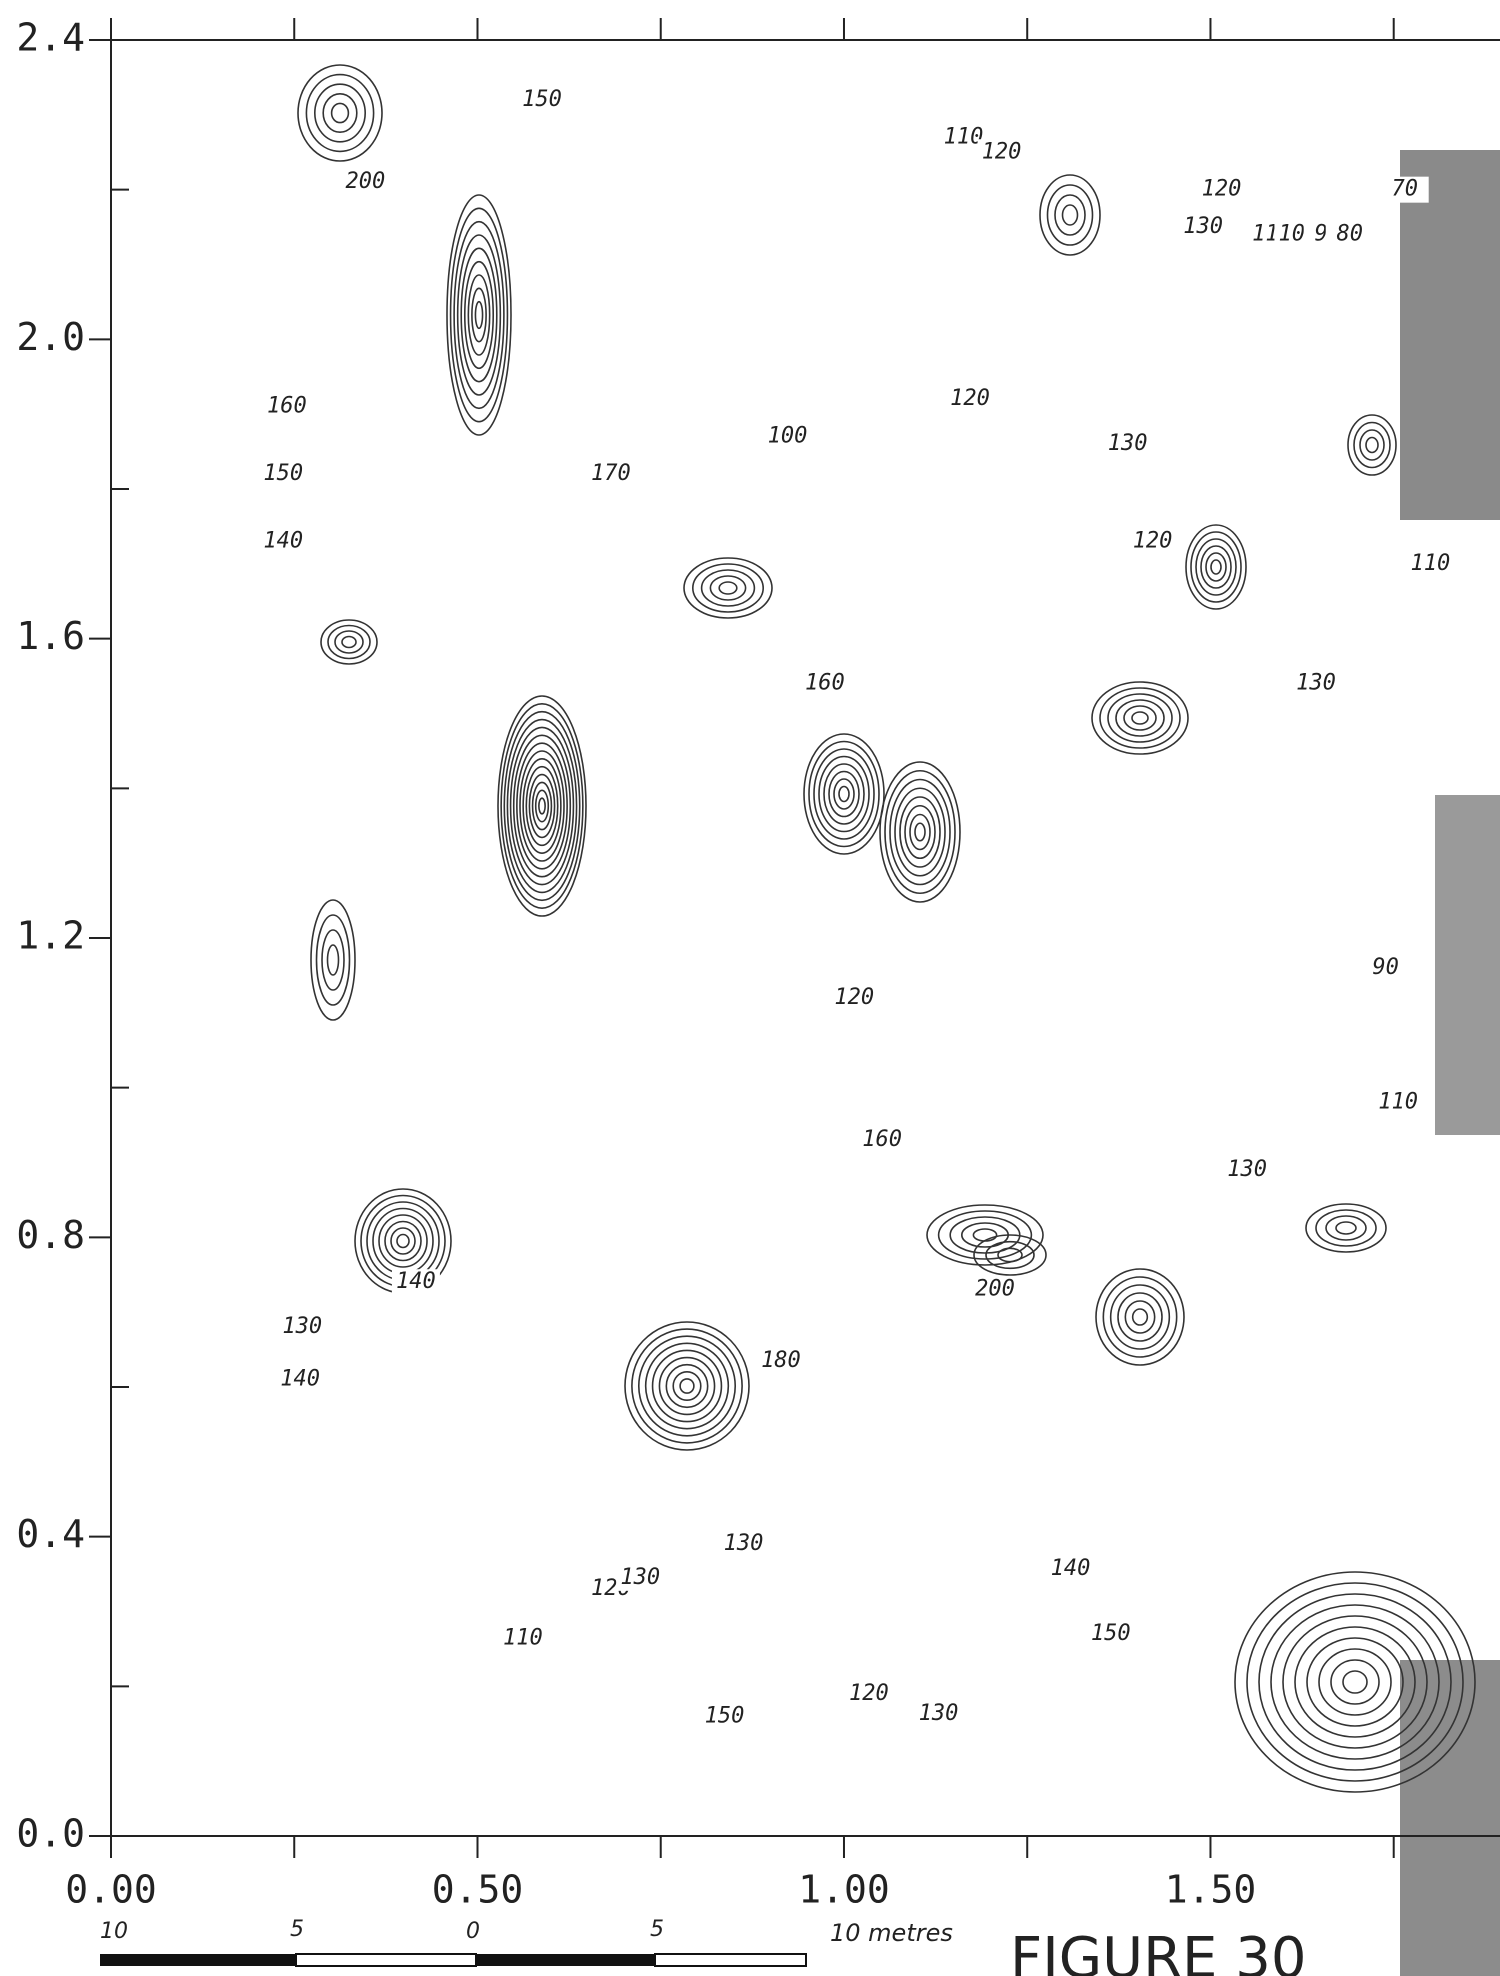 This screenshot has width=1500, height=1976. What do you see at coordinates (788, 436) in the screenshot?
I see `contour-label: 100` at bounding box center [788, 436].